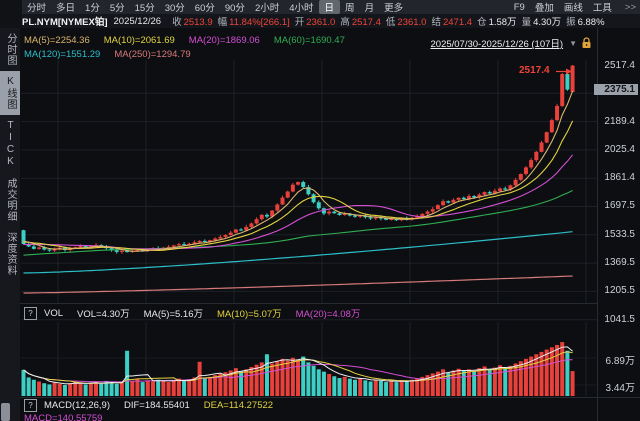 Image resolution: width=640 pixels, height=421 pixels. What do you see at coordinates (204, 8) in the screenshot?
I see `period-tab-60分: 60分` at bounding box center [204, 8].